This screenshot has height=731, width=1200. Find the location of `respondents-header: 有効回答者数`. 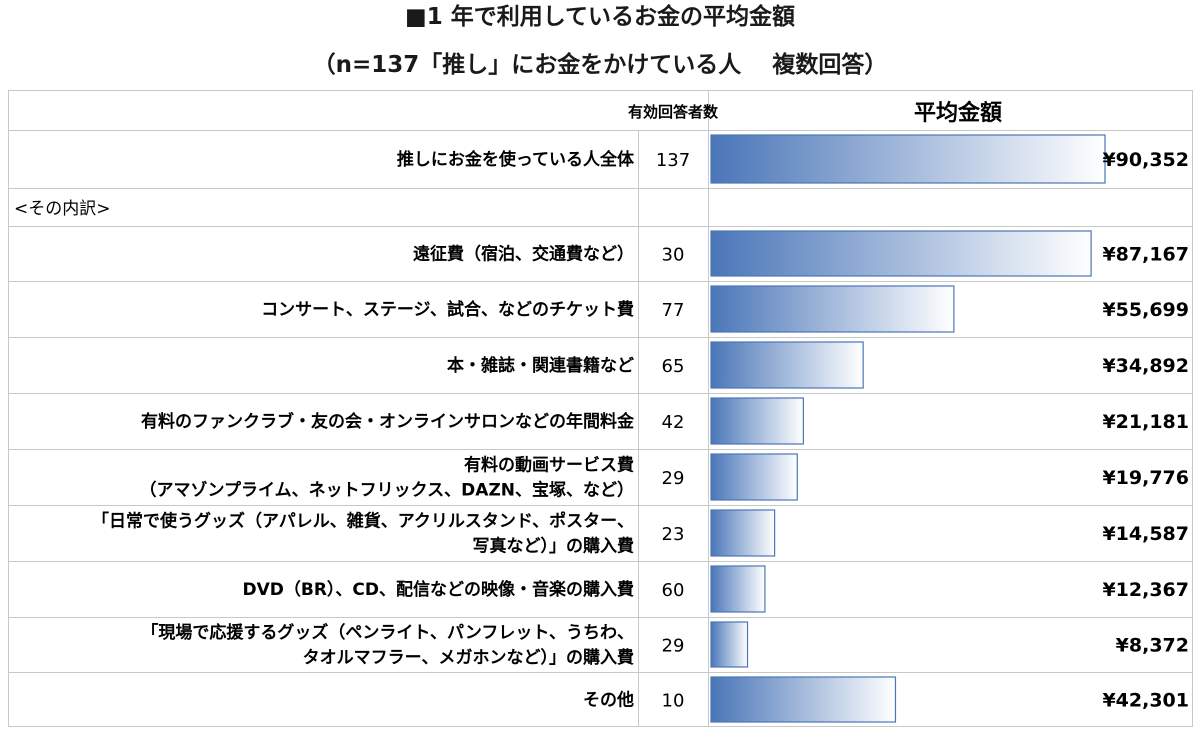

respondents-header: 有効回答者数 is located at coordinates (673, 112).